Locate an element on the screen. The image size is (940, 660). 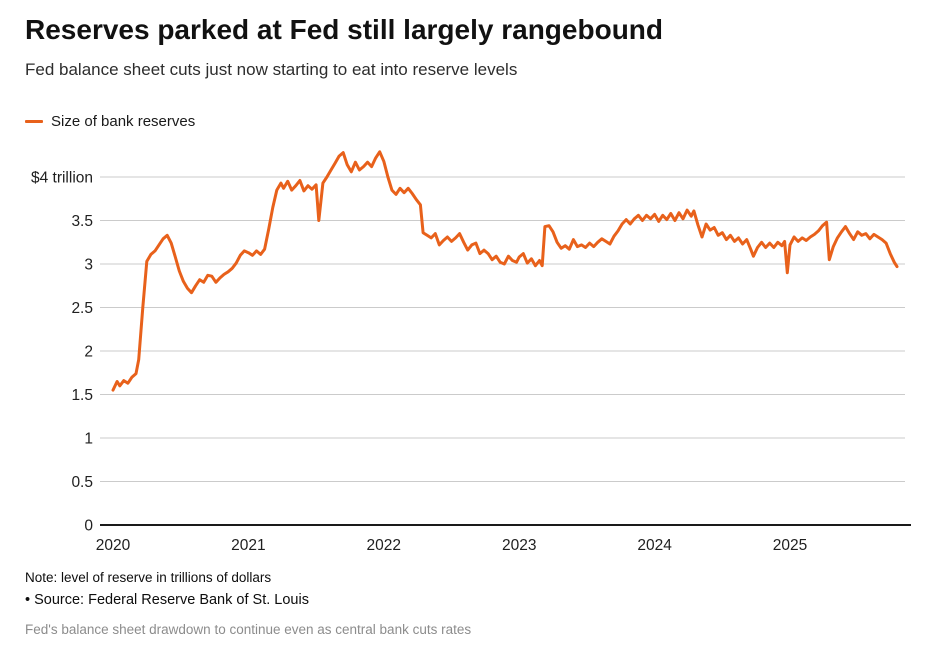
legend: Size of bank reserves is located at coordinates (110, 121).